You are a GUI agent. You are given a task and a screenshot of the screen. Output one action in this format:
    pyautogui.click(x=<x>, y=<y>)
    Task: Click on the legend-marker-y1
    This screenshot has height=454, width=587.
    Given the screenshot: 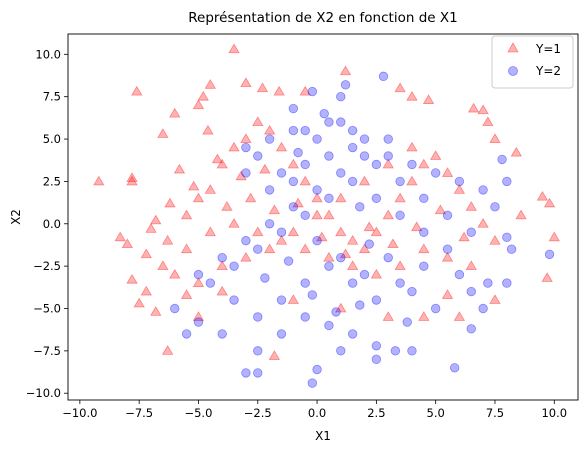 What is the action you would take?
    pyautogui.click(x=513, y=47)
    